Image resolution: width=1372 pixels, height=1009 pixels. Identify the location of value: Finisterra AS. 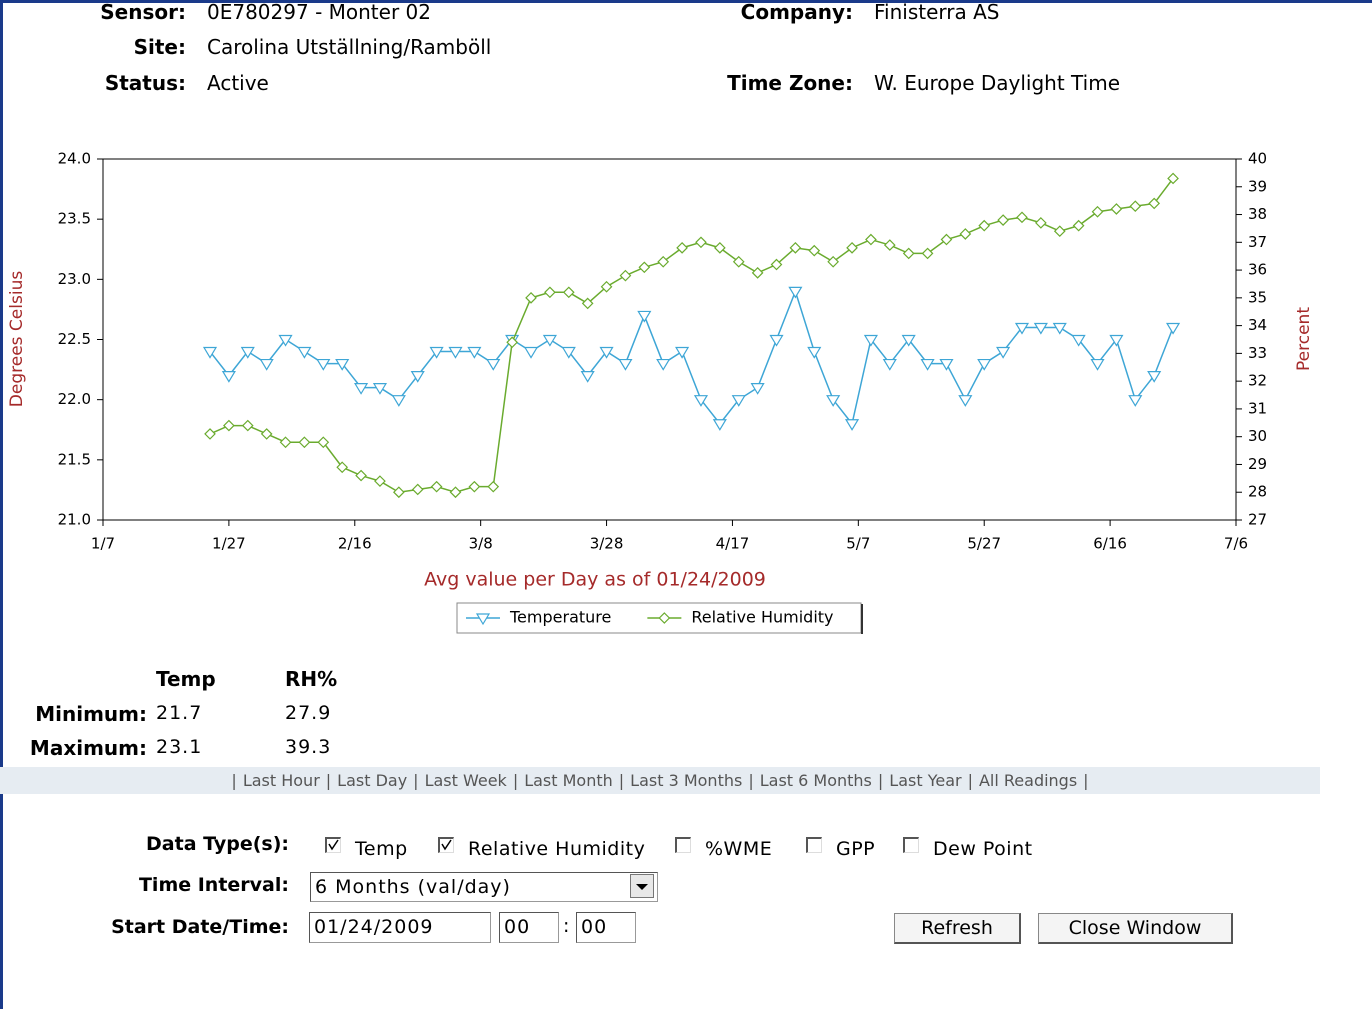
(937, 12).